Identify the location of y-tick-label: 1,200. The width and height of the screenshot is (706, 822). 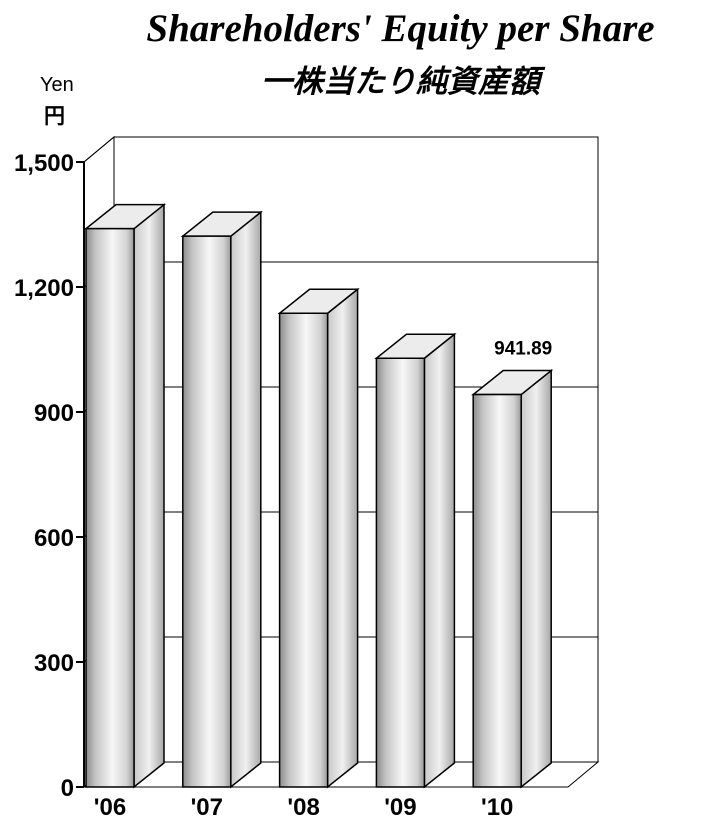
(44, 288).